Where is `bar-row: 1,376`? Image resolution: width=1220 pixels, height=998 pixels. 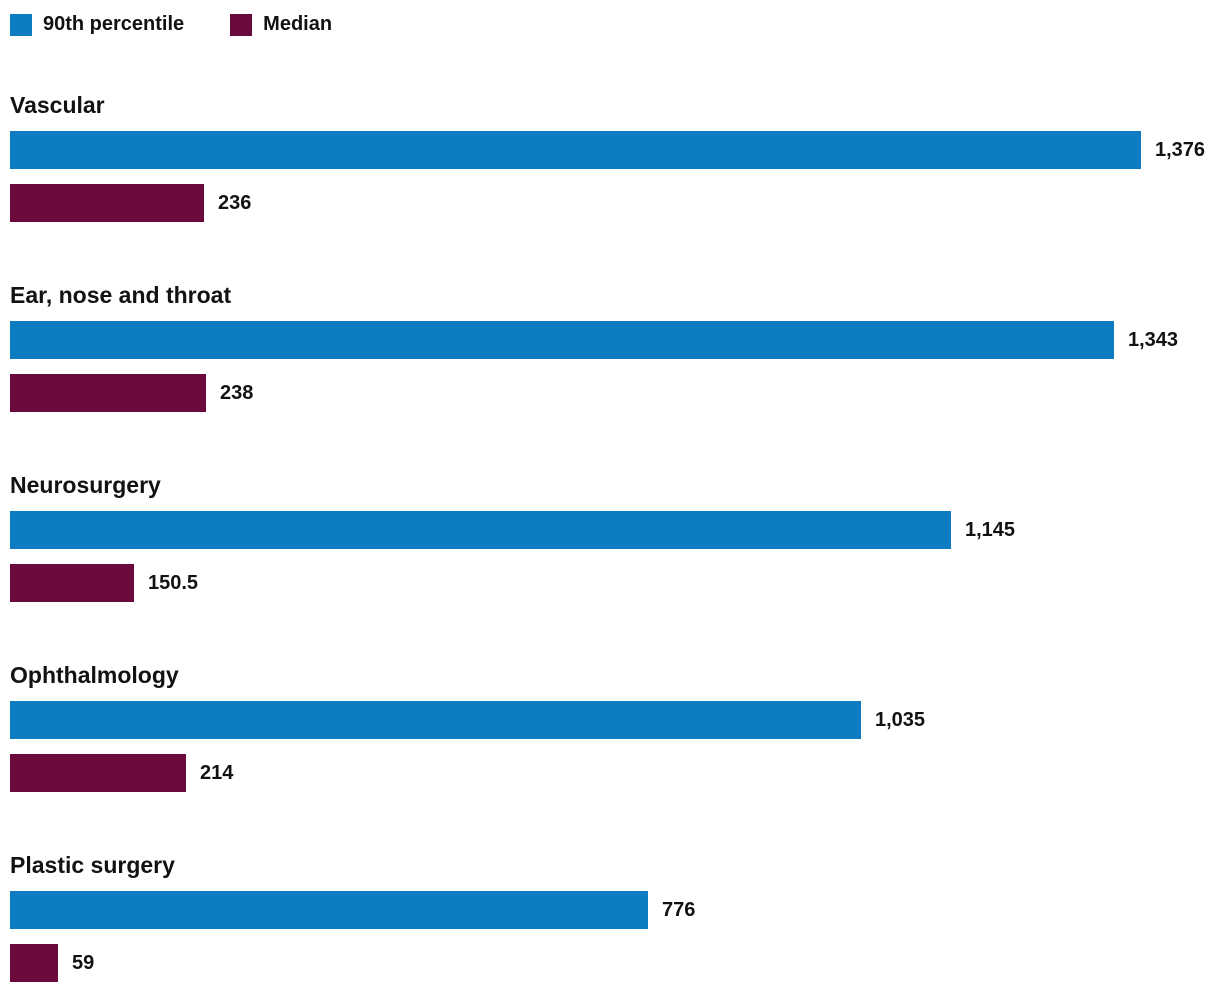
bar-row: 1,376 is located at coordinates (610, 150).